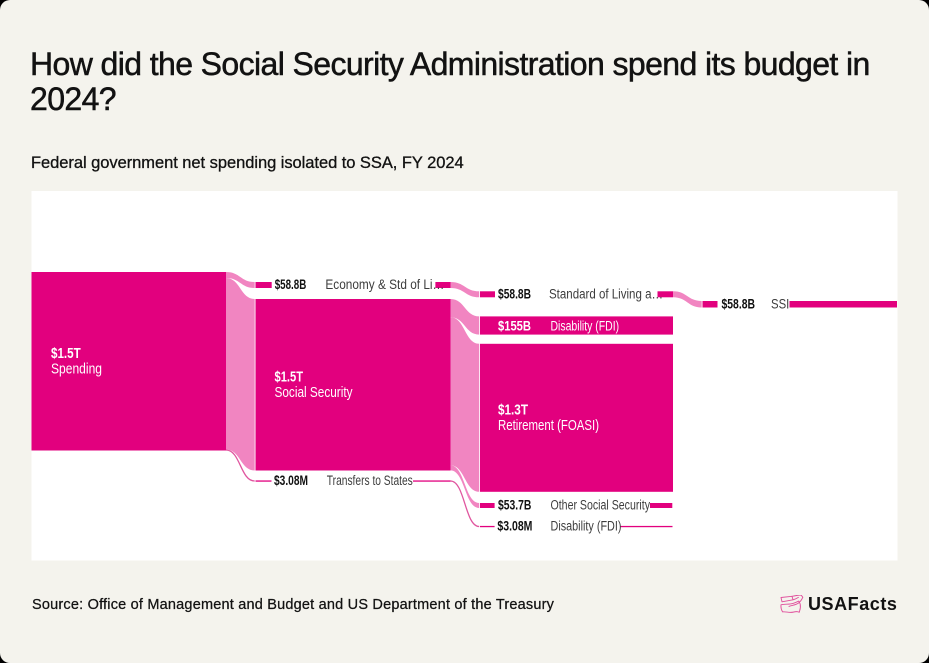 This screenshot has width=929, height=663. What do you see at coordinates (515, 505) in the screenshot?
I see `svg-text: $53.7B` at bounding box center [515, 505].